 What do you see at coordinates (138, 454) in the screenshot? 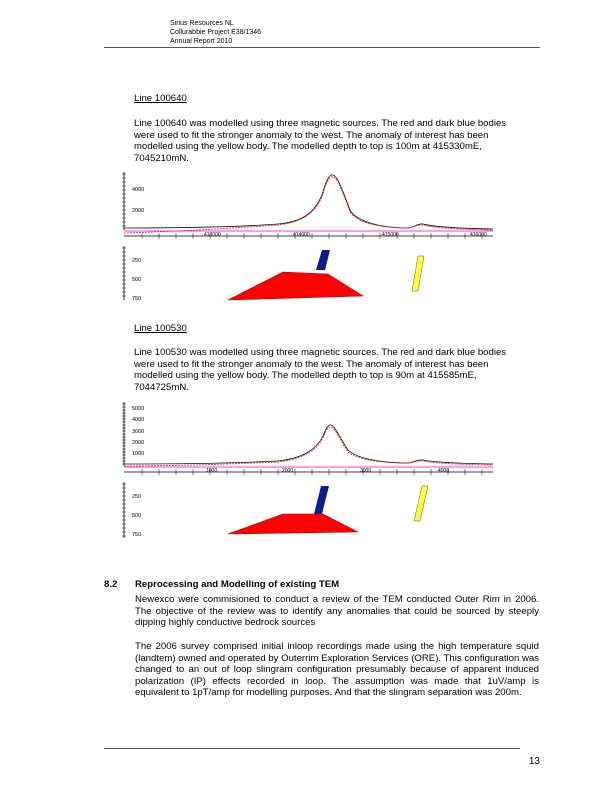
I see `y-tick-label: 1000` at bounding box center [138, 454].